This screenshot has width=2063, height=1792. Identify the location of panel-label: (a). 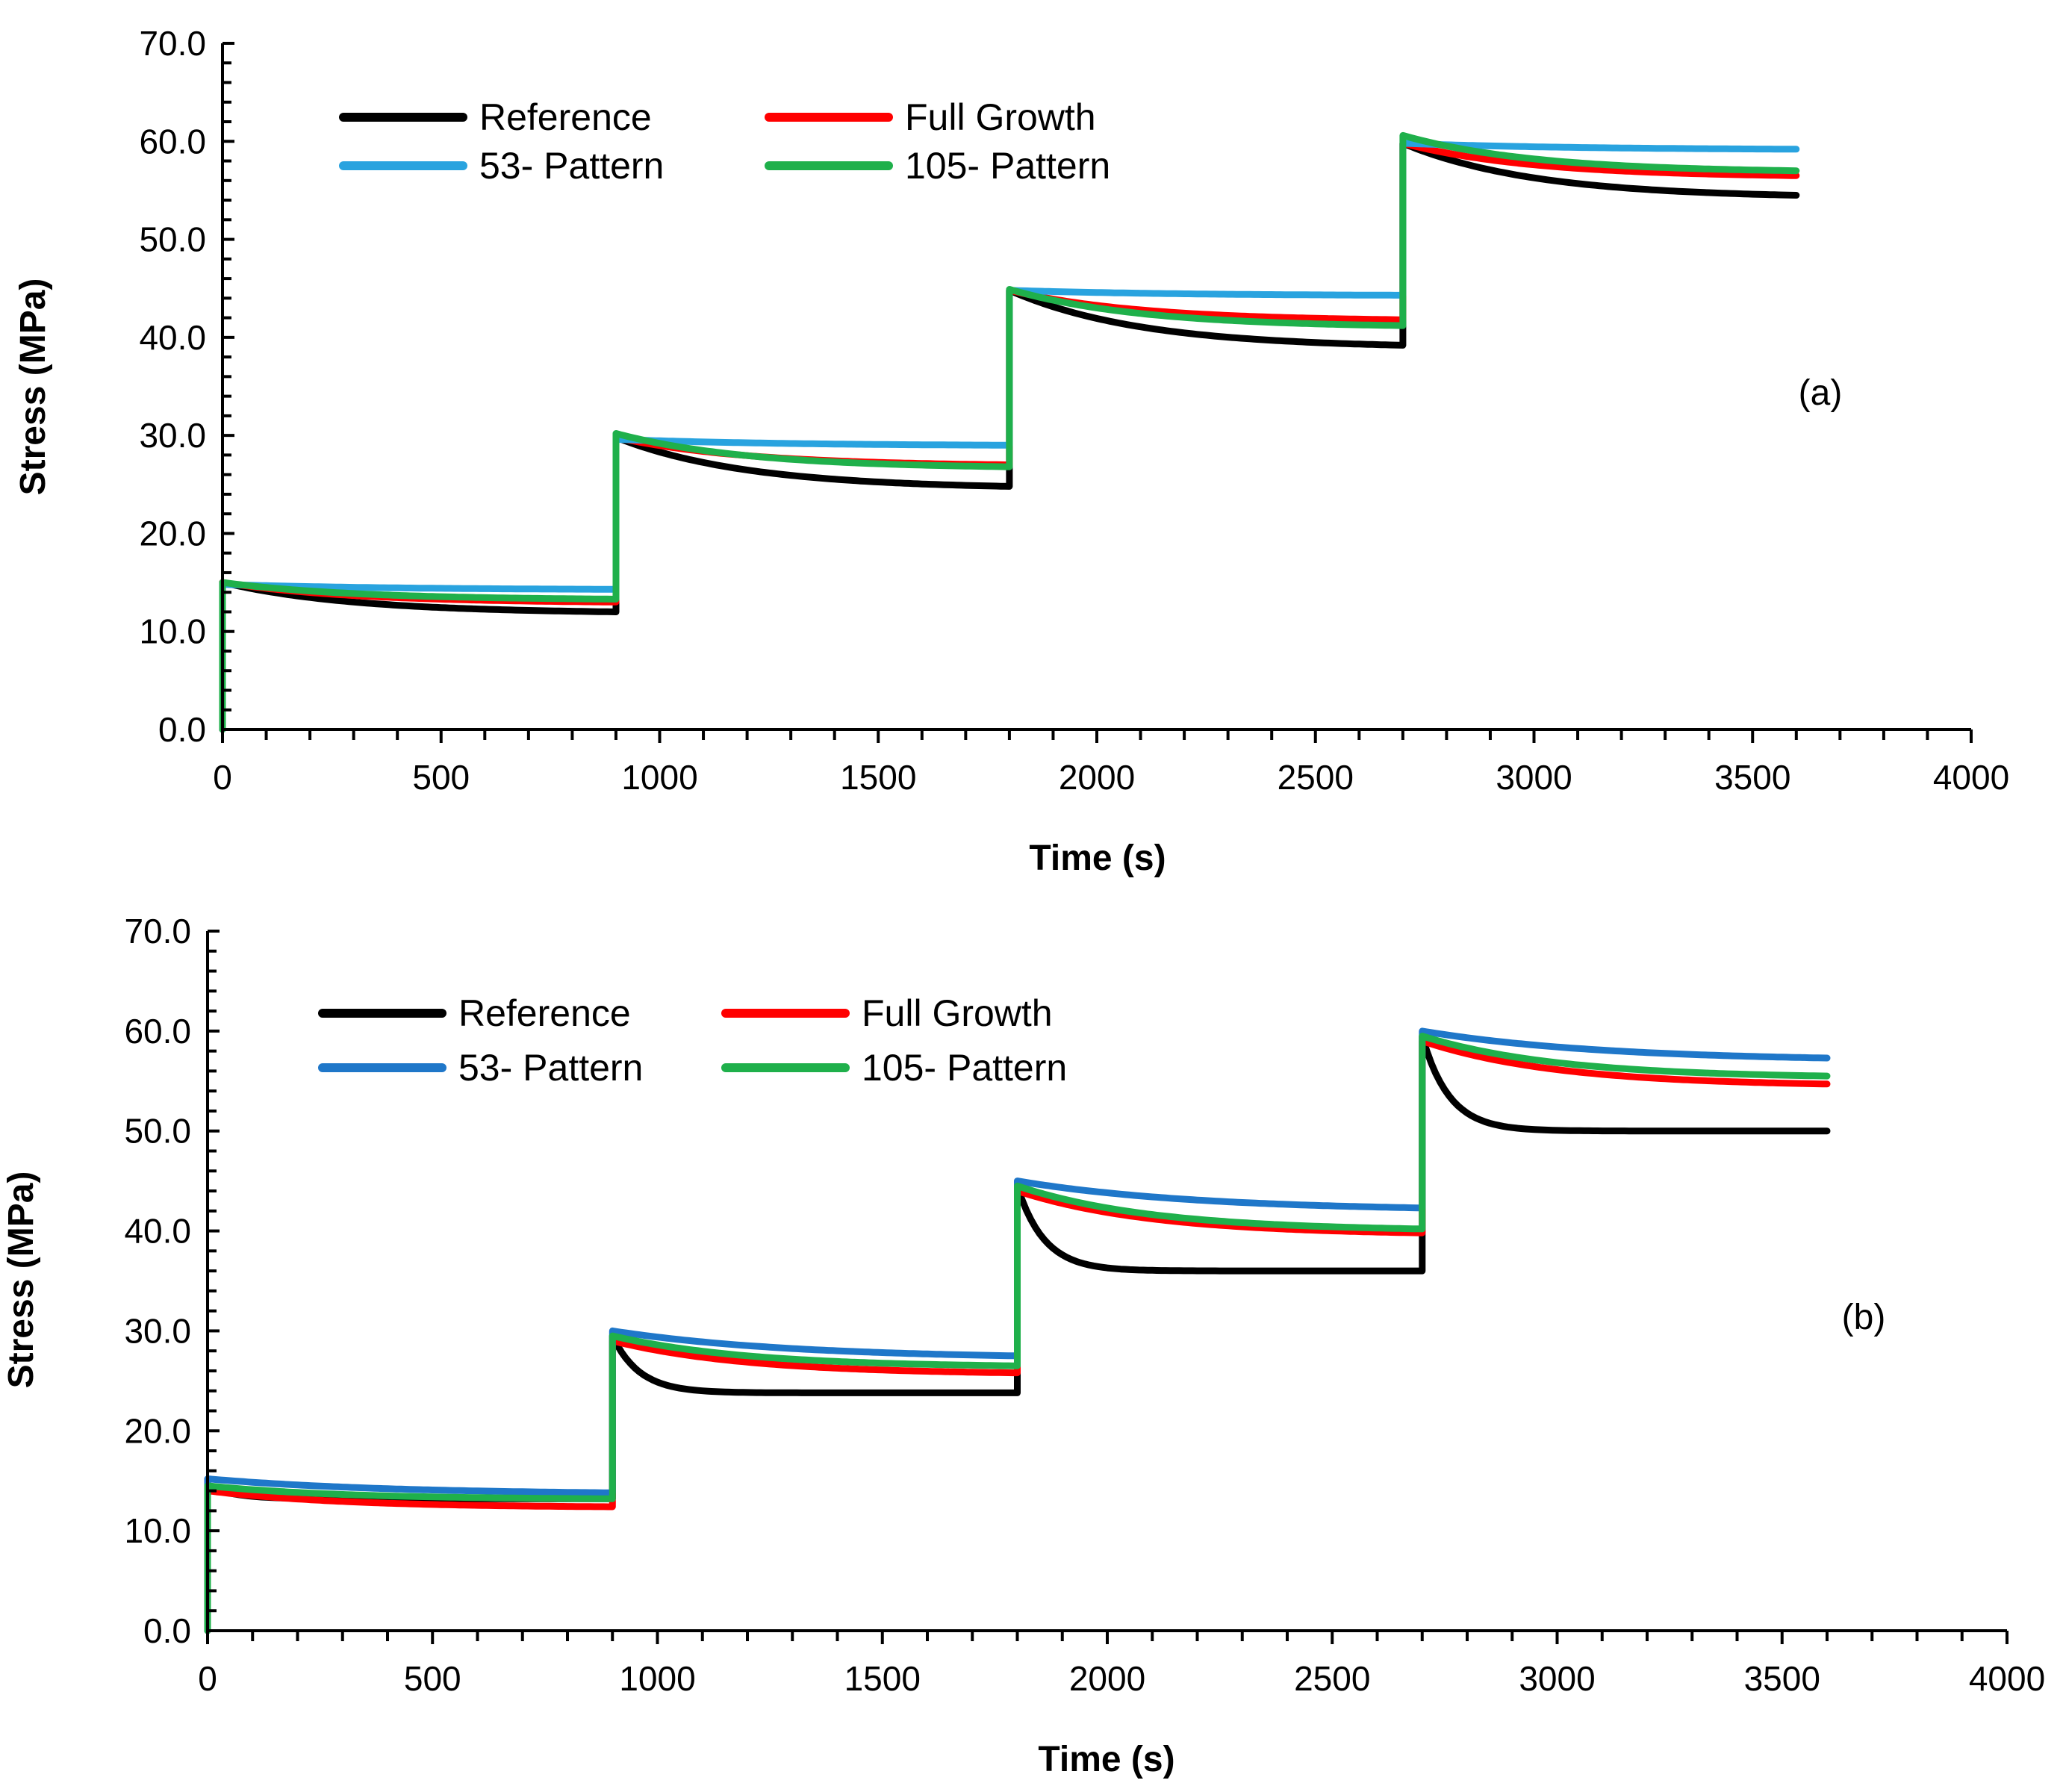
(1821, 393).